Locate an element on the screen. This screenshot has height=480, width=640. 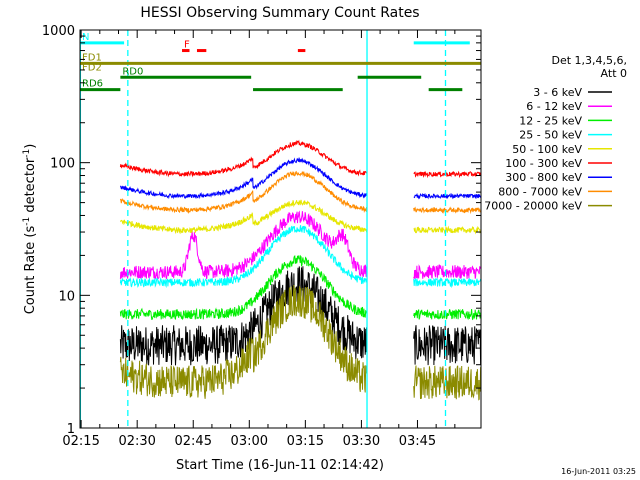
legend-label-7: 800 - 7000 keV is located at coordinates (540, 191).